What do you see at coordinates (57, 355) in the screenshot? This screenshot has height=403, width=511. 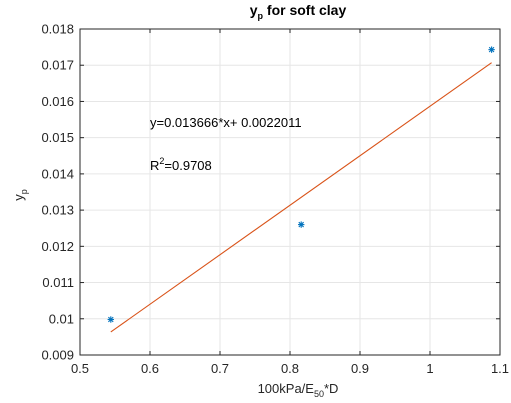 I see `y-tick-label: 0.009` at bounding box center [57, 355].